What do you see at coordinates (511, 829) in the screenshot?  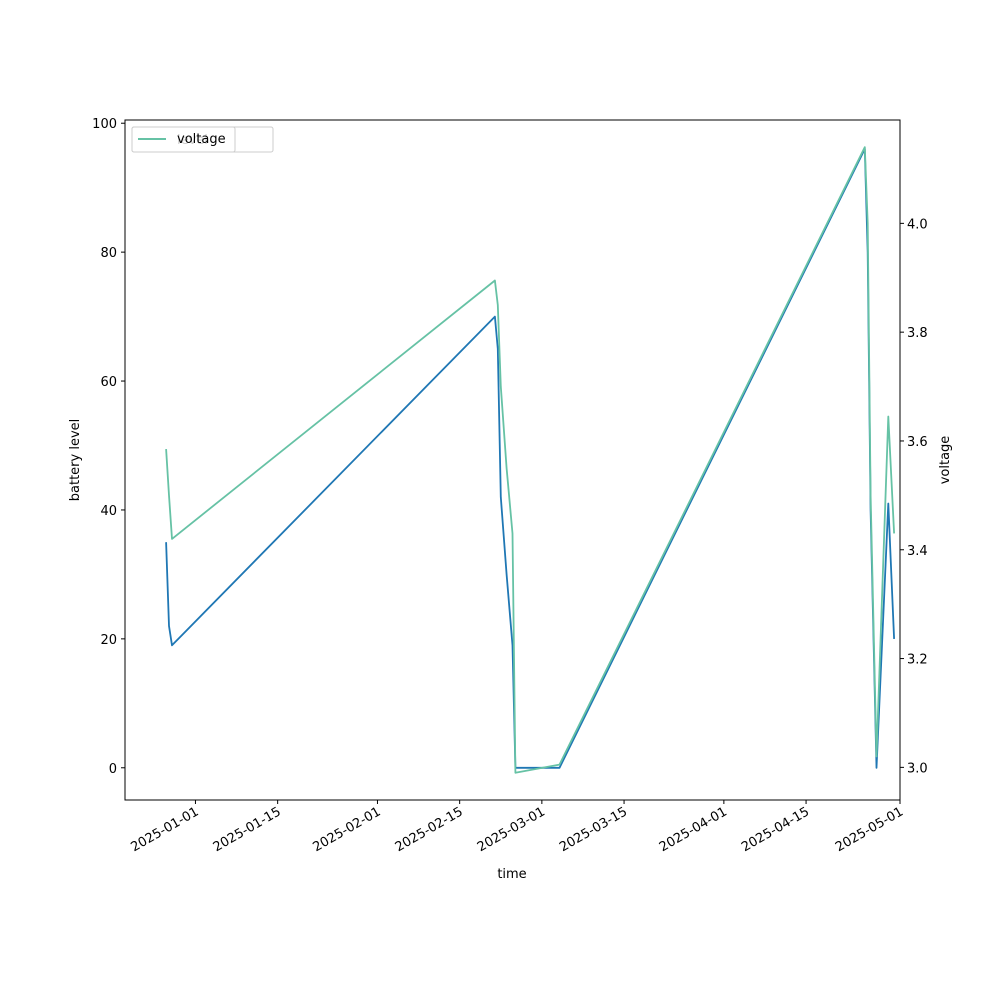 I see `x-tick-label: 2025-03-01` at bounding box center [511, 829].